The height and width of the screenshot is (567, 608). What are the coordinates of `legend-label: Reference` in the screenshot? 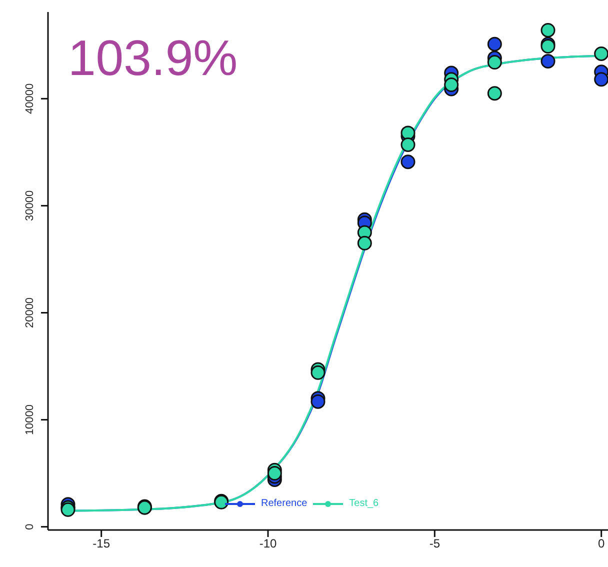 It's located at (284, 503).